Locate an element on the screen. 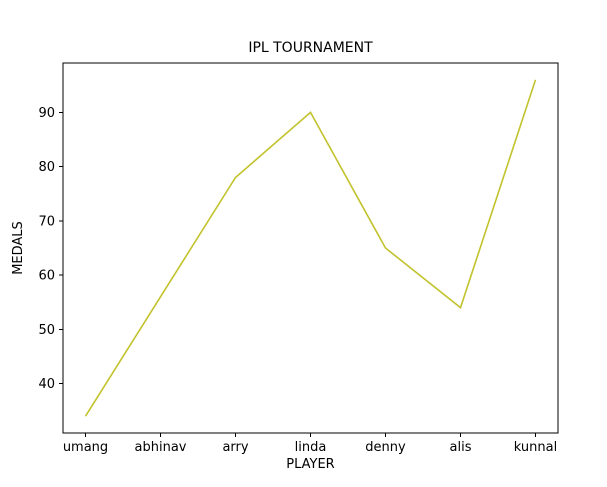 This screenshot has height=487, width=607. chart-title: IPL TOURNAMENT is located at coordinates (310, 48).